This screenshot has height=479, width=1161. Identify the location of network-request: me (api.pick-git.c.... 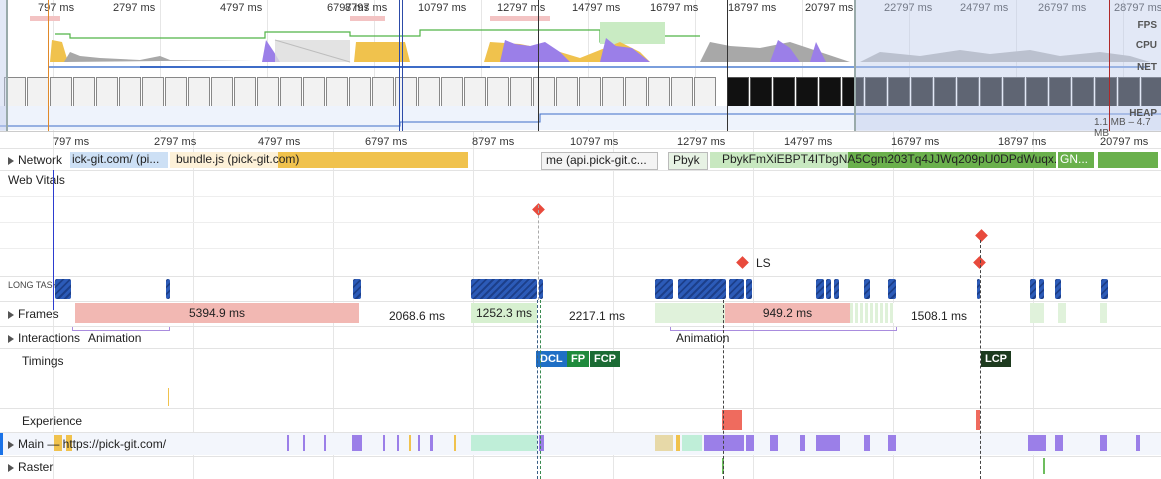
(599, 161).